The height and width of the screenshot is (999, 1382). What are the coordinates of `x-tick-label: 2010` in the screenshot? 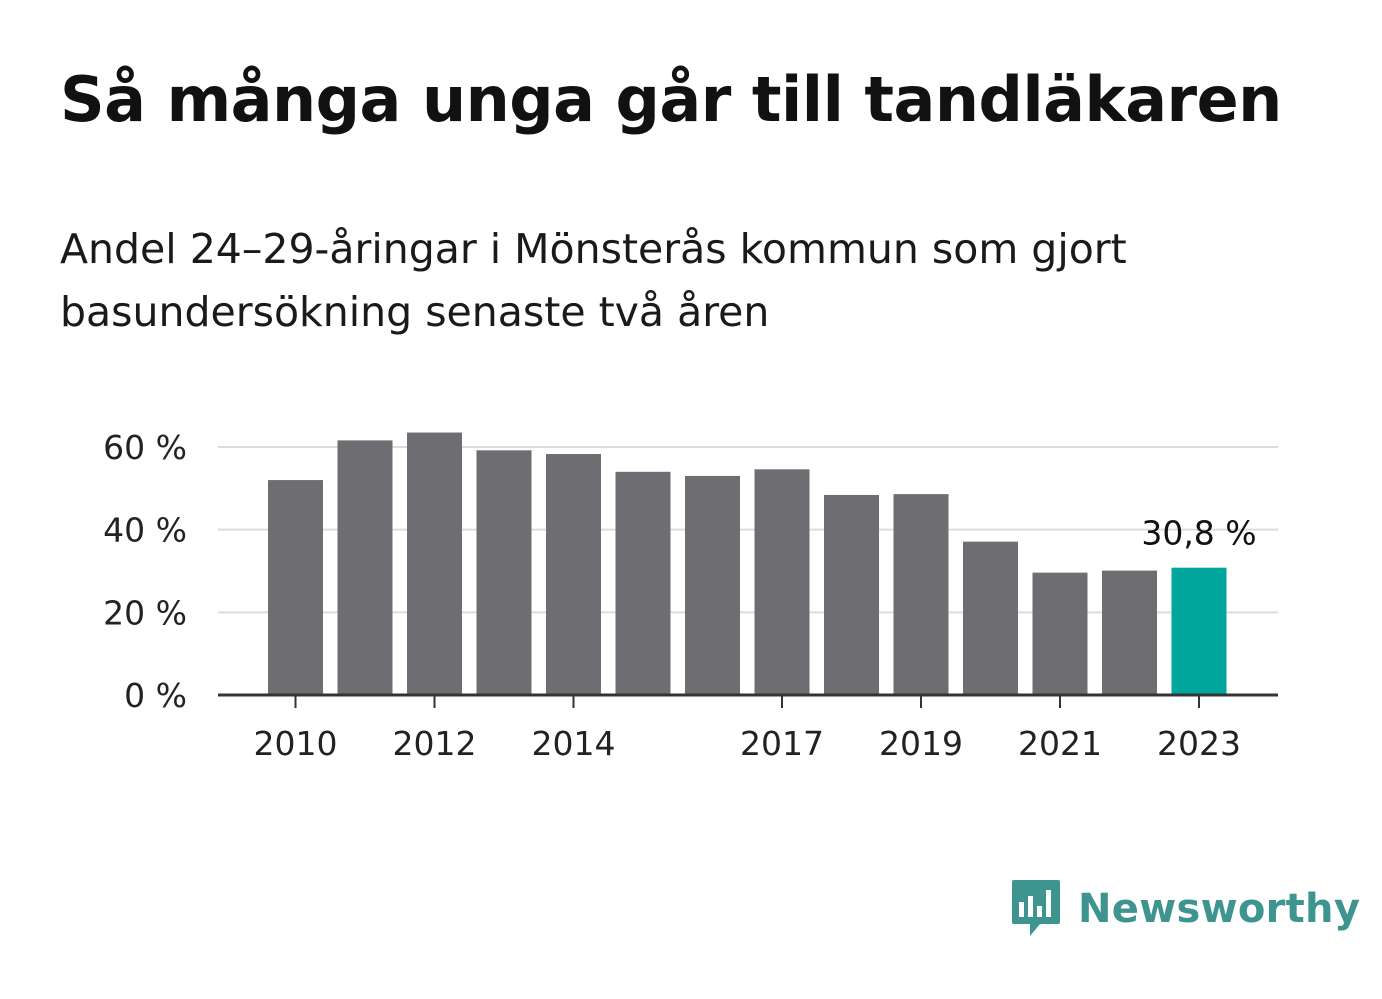 It's located at (296, 743).